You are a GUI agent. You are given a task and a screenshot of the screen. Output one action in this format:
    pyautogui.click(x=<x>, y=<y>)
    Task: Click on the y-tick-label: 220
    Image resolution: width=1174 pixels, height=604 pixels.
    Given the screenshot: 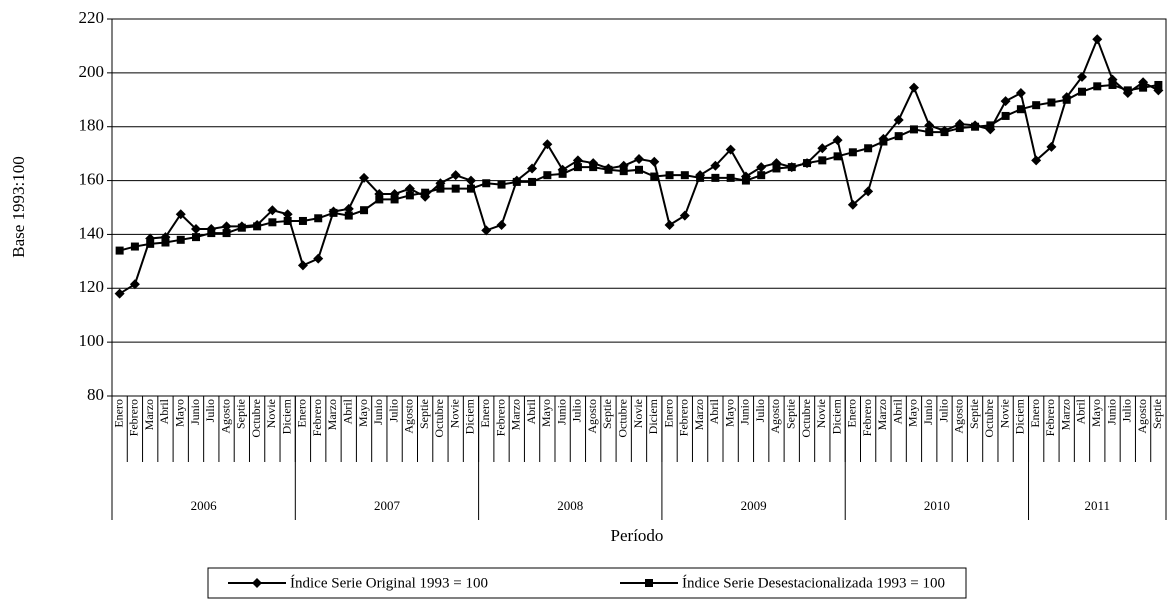 What is the action you would take?
    pyautogui.click(x=92, y=17)
    